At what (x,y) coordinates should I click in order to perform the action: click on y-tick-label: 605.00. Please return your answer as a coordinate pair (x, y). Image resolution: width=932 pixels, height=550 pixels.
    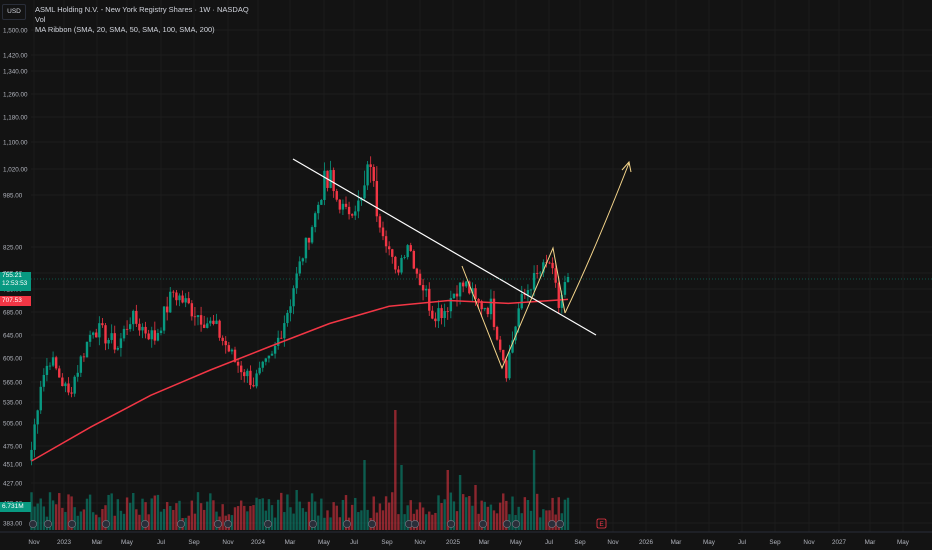
    Looking at the image, I should click on (13, 359).